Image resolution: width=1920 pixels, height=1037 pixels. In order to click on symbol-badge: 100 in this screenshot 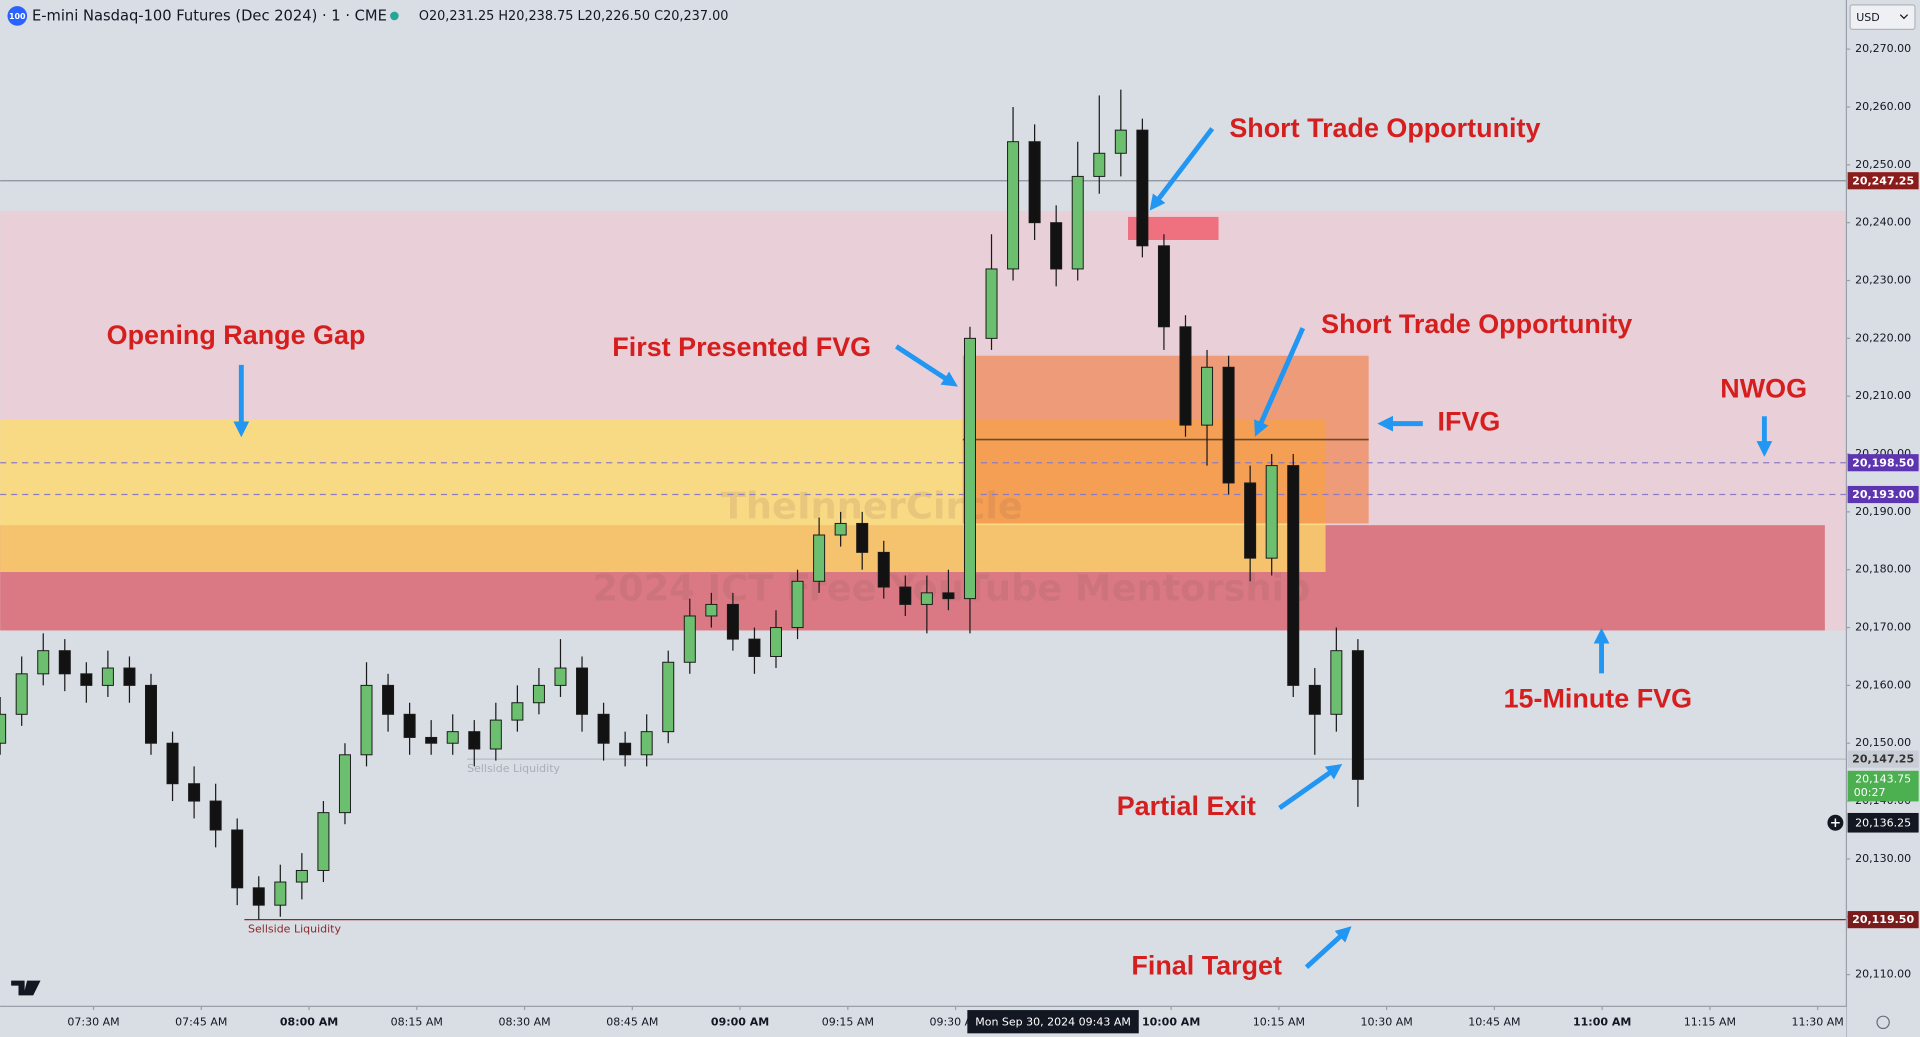, I will do `click(17, 16)`.